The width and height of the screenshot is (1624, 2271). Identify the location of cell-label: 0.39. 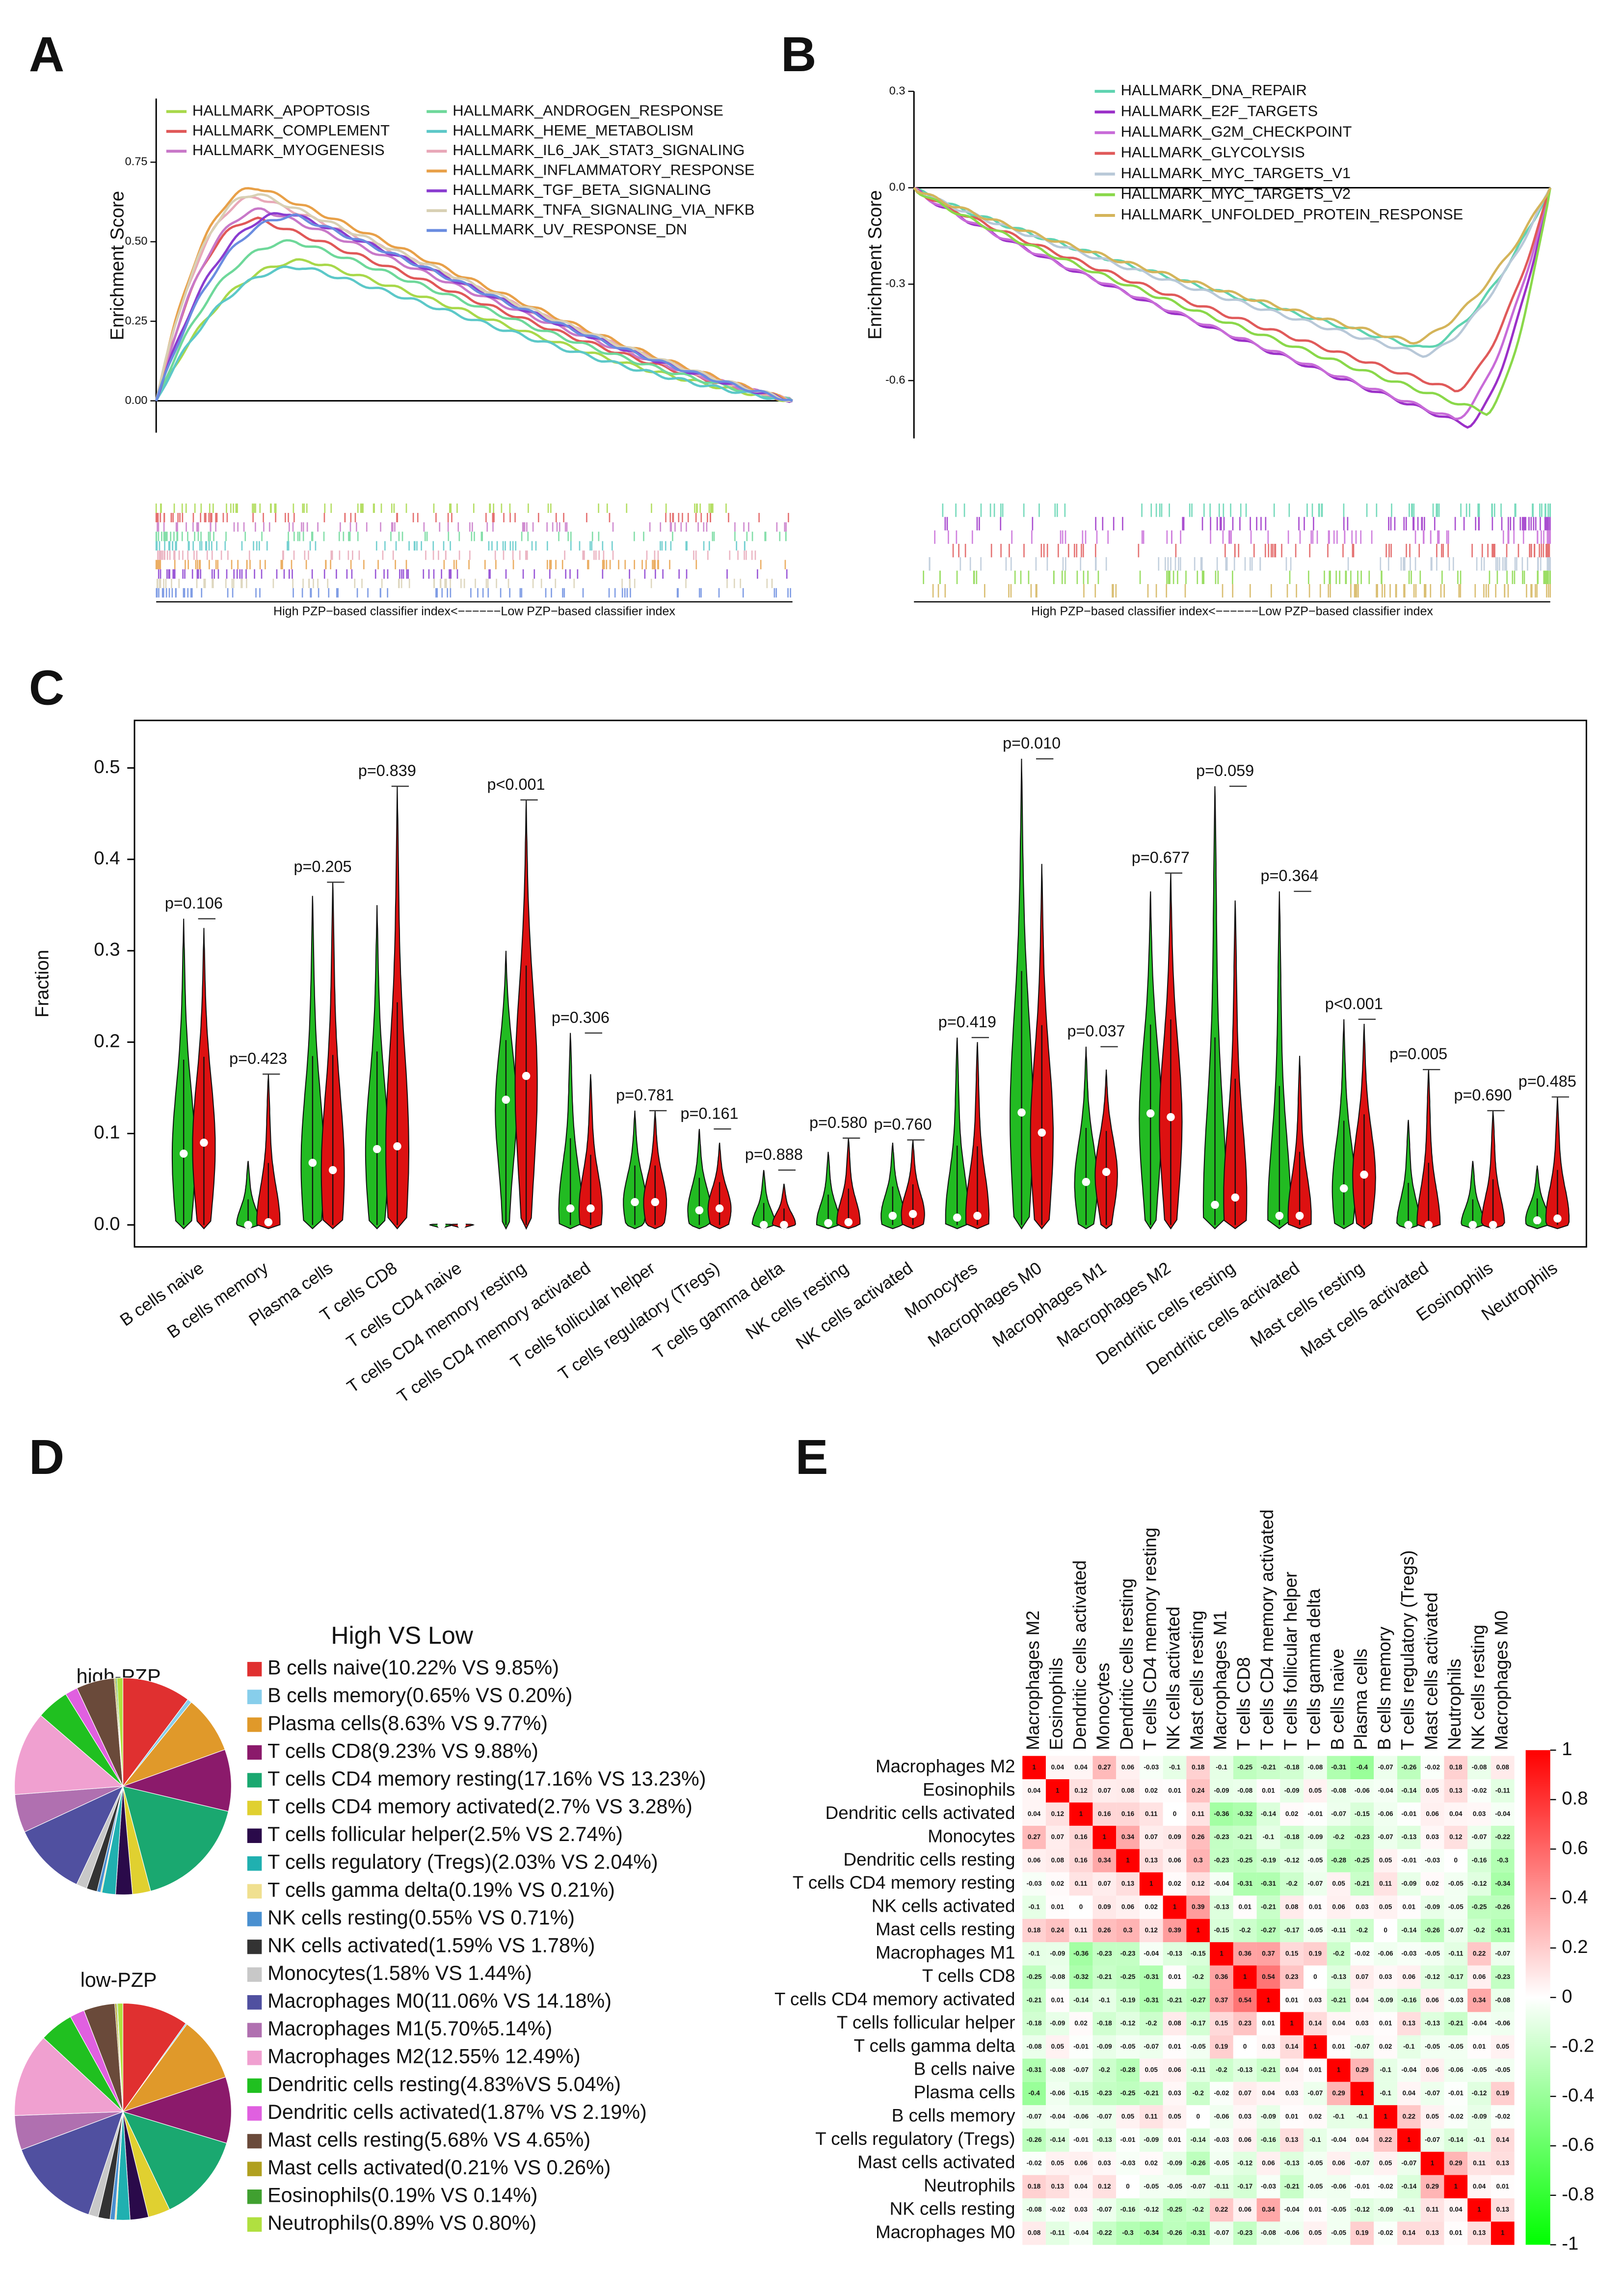
(1174, 1930).